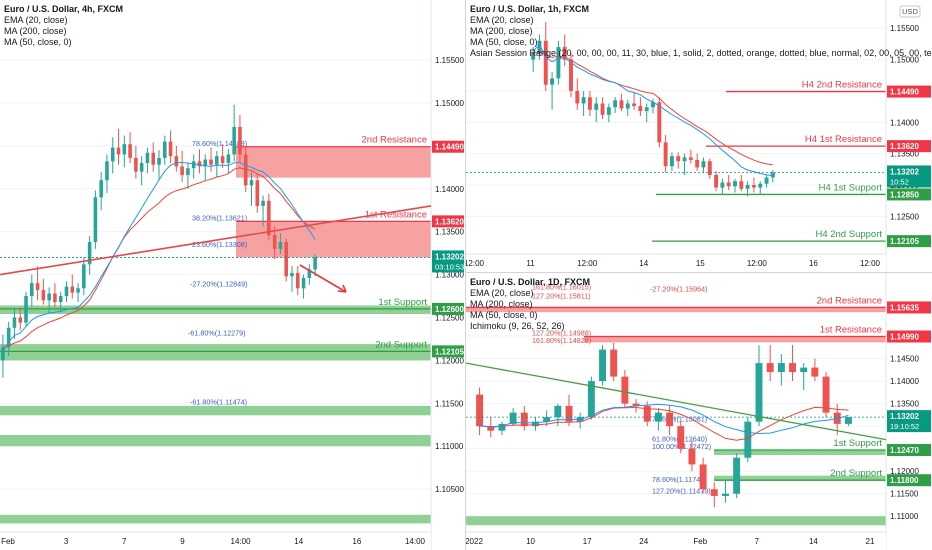 This screenshot has height=550, width=932. What do you see at coordinates (909, 421) in the screenshot?
I see `last-price-tag` at bounding box center [909, 421].